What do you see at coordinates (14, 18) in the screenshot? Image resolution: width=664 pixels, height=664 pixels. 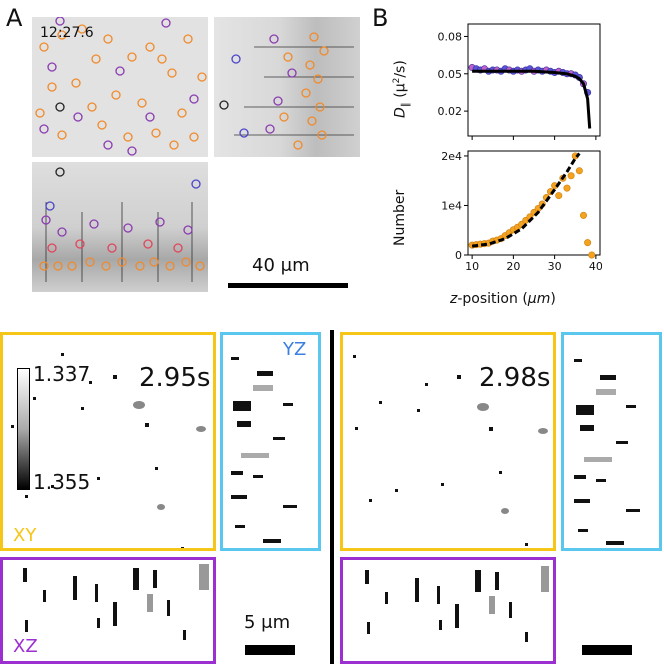 I see `panel-label-a: A` at bounding box center [14, 18].